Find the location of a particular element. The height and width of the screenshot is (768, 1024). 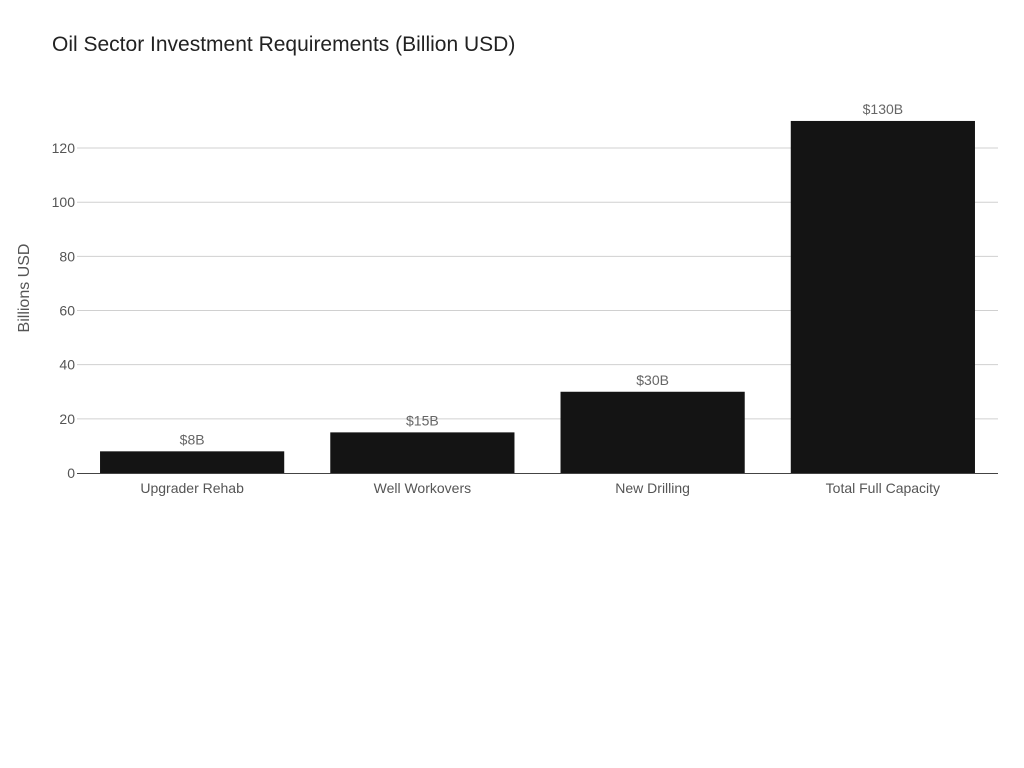

y-tick-label: 40 is located at coordinates (67, 365).